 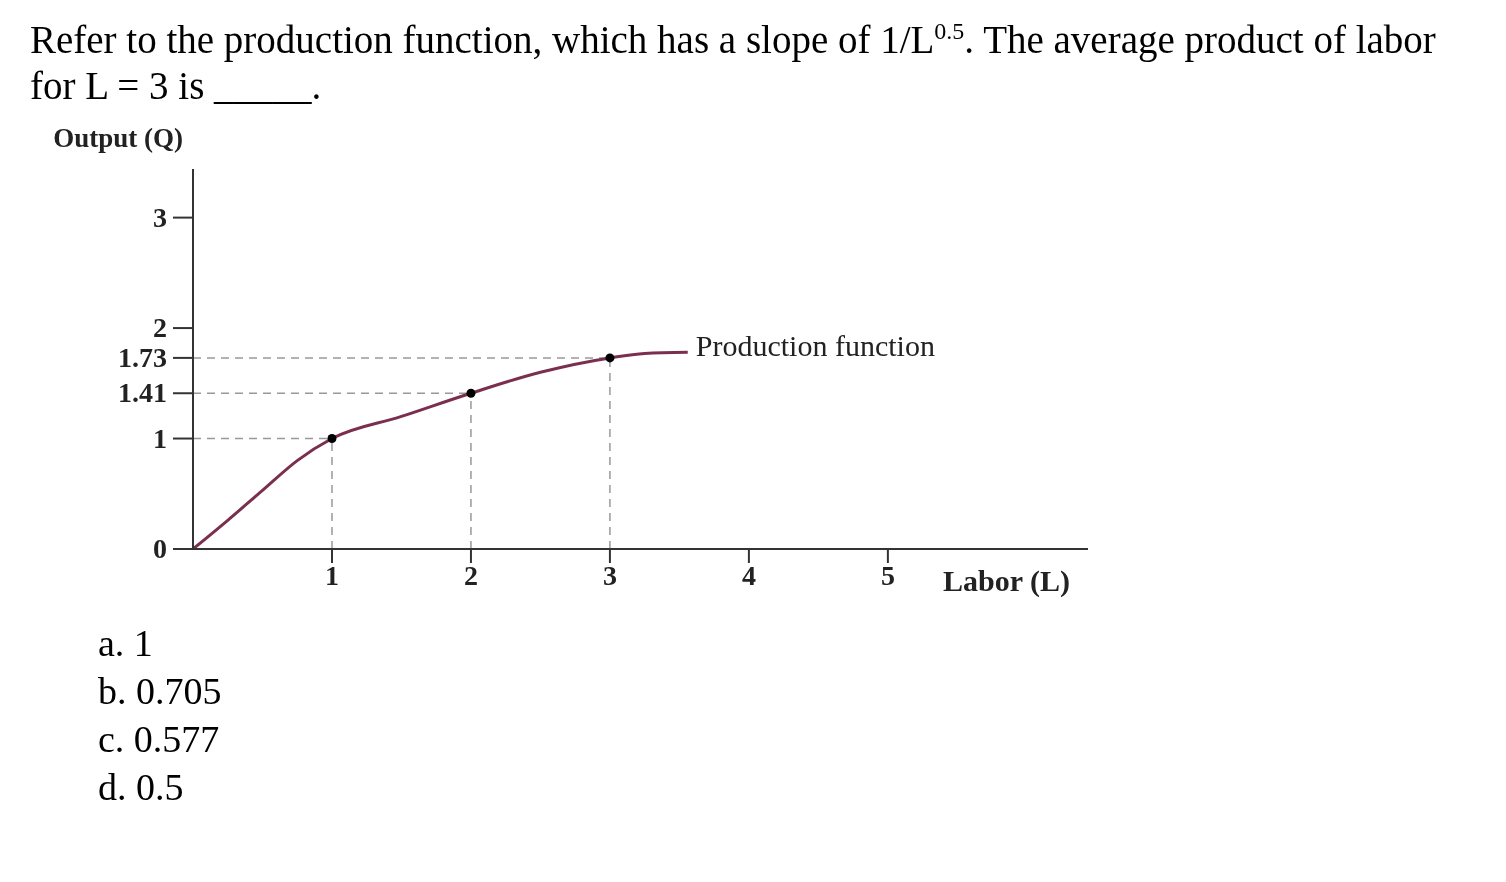 I want to click on text: b. 0.705, so click(x=160, y=691).